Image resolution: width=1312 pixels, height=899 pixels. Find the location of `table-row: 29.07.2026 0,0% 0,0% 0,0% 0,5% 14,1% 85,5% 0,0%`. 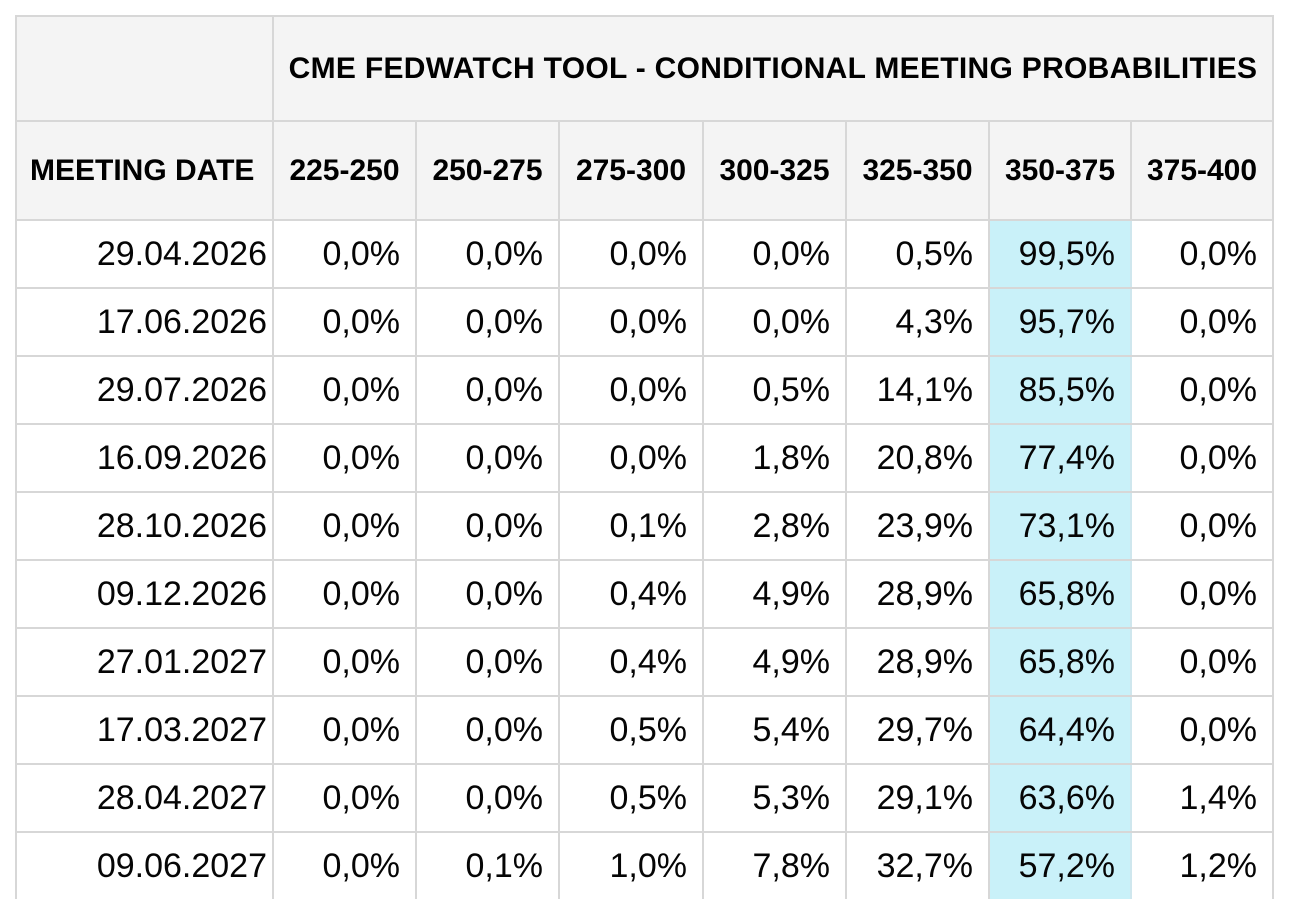

table-row: 29.07.2026 0,0% 0,0% 0,0% 0,5% 14,1% 85,5% 0,0% is located at coordinates (645, 390).